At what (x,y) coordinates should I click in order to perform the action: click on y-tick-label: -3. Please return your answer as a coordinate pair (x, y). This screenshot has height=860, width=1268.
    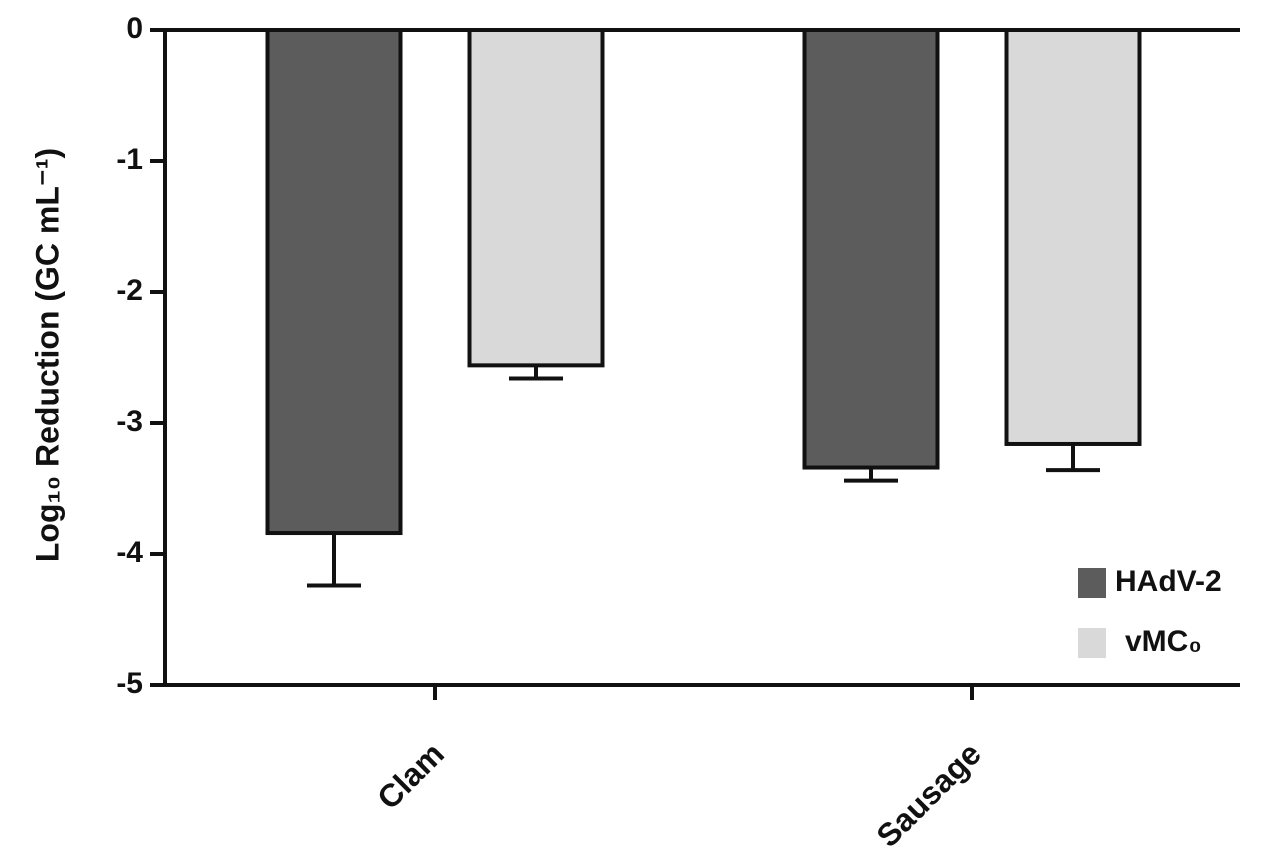
    Looking at the image, I should click on (129, 421).